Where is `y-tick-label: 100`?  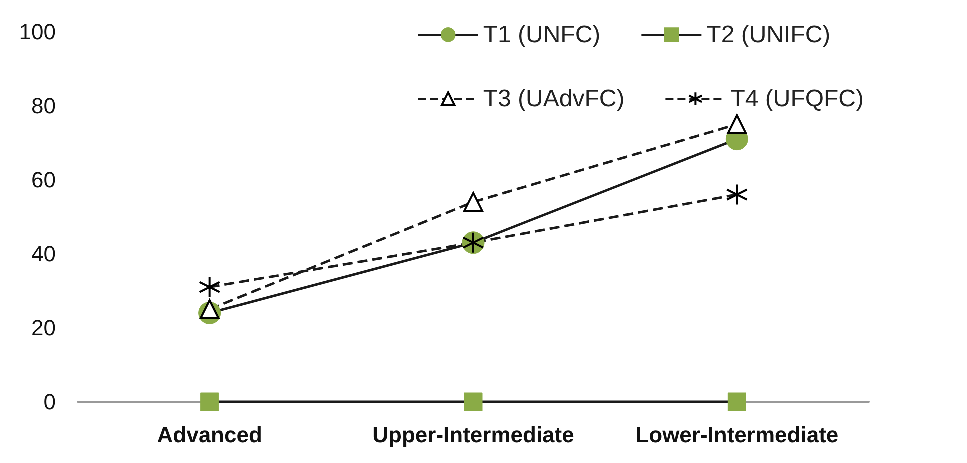 y-tick-label: 100 is located at coordinates (37, 32).